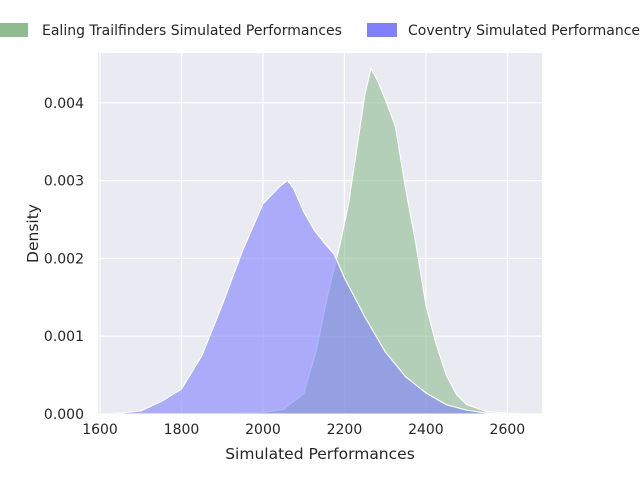 This screenshot has width=640, height=480. What do you see at coordinates (64, 182) in the screenshot?
I see `y-tick-label: 0.003` at bounding box center [64, 182].